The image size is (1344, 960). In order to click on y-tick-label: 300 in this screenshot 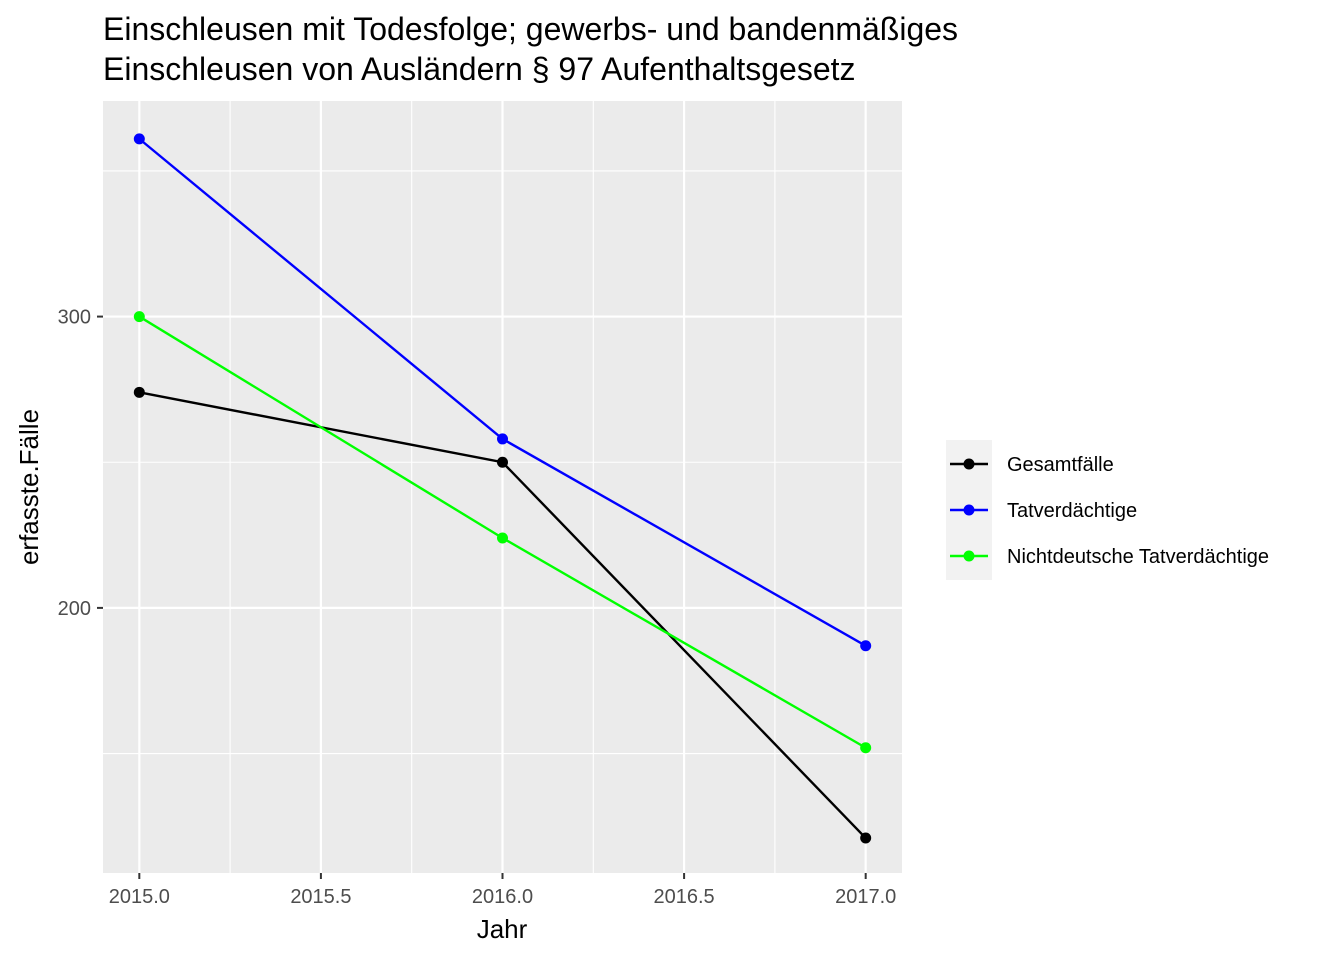, I will do `click(74, 318)`.